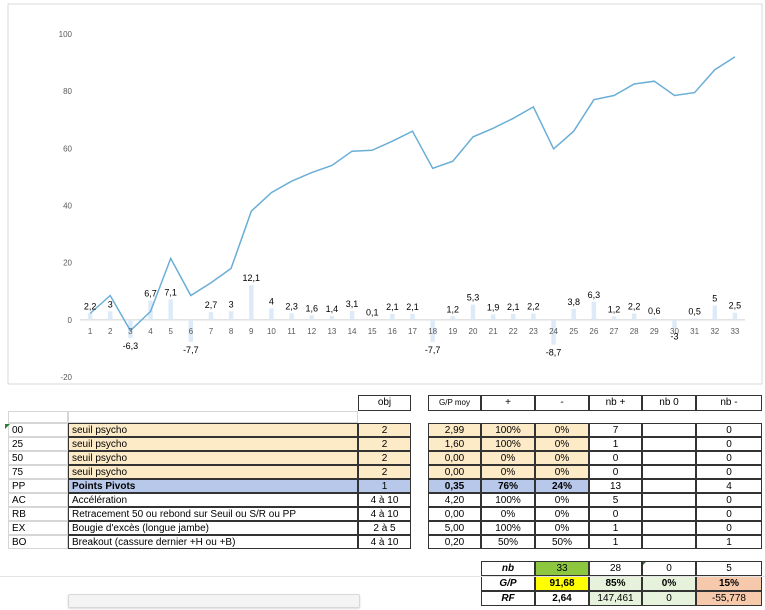 The width and height of the screenshot is (765, 610). Describe the element at coordinates (669, 542) in the screenshot. I see `row-8-nb0` at that location.